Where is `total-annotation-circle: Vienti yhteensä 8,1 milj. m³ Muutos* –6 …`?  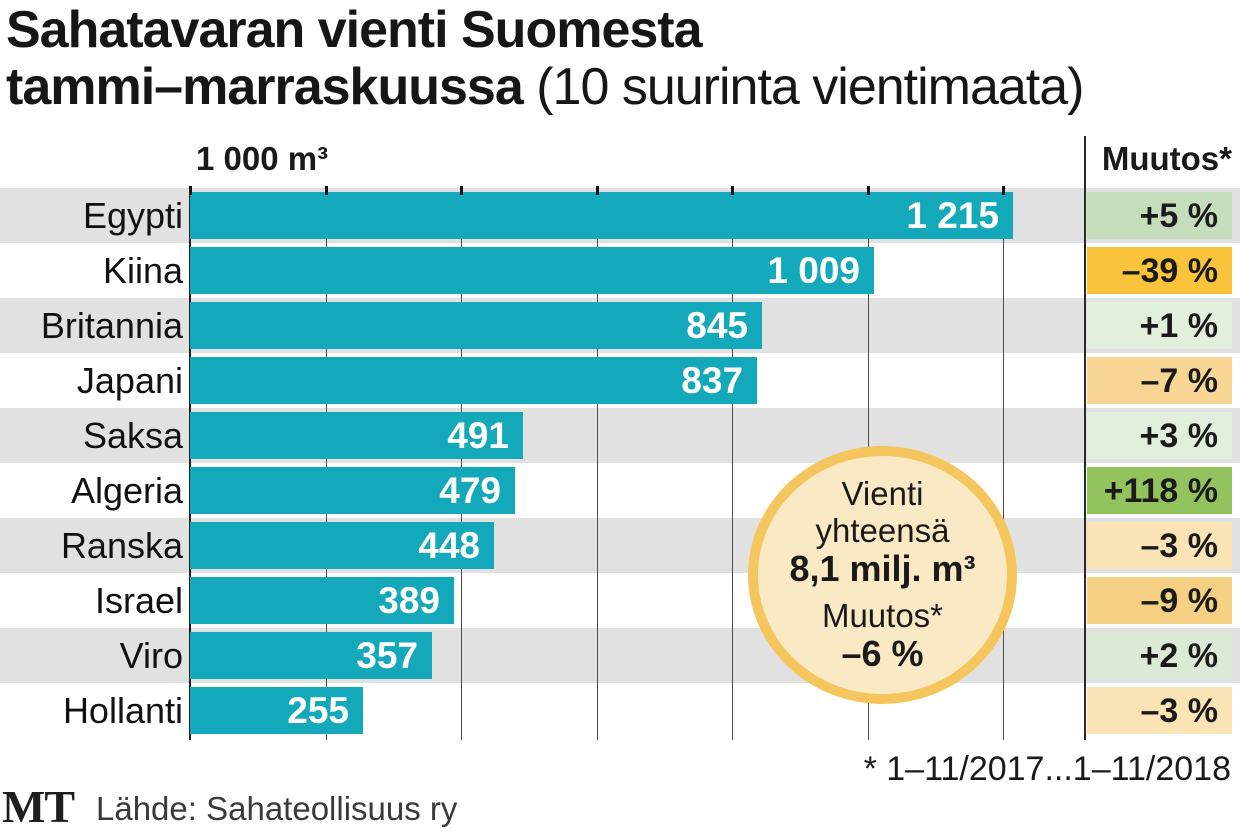
total-annotation-circle: Vienti yhteensä 8,1 milj. m³ Muutos* –6 … is located at coordinates (882, 575).